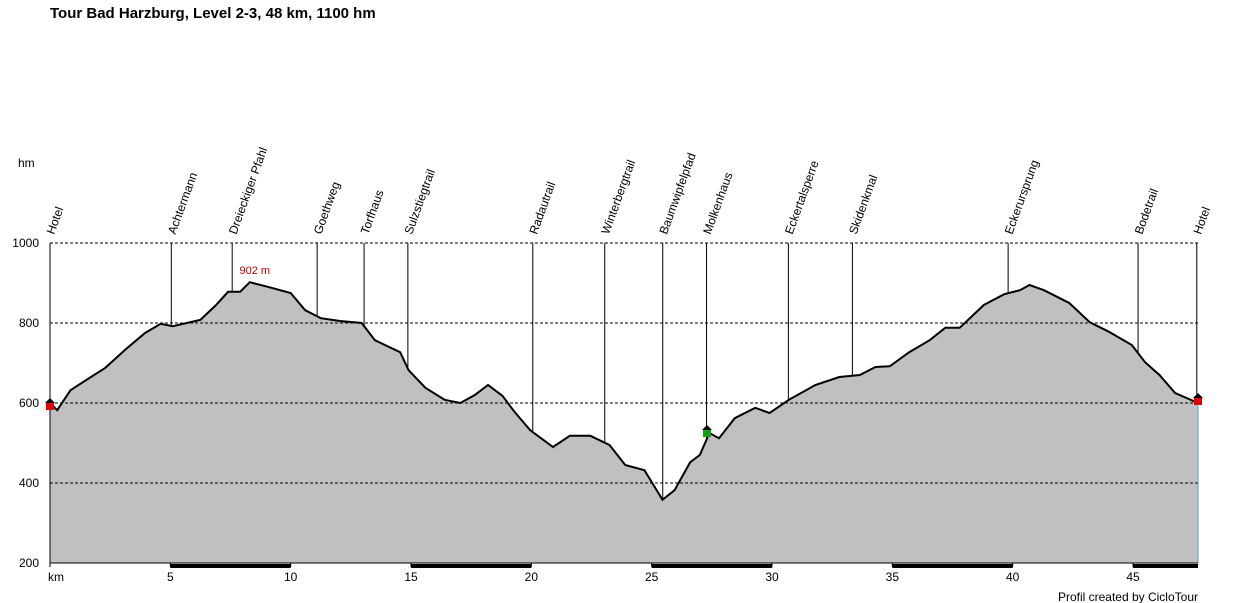 The height and width of the screenshot is (603, 1248). What do you see at coordinates (182, 203) in the screenshot?
I see `waypoint-label: Achtermann` at bounding box center [182, 203].